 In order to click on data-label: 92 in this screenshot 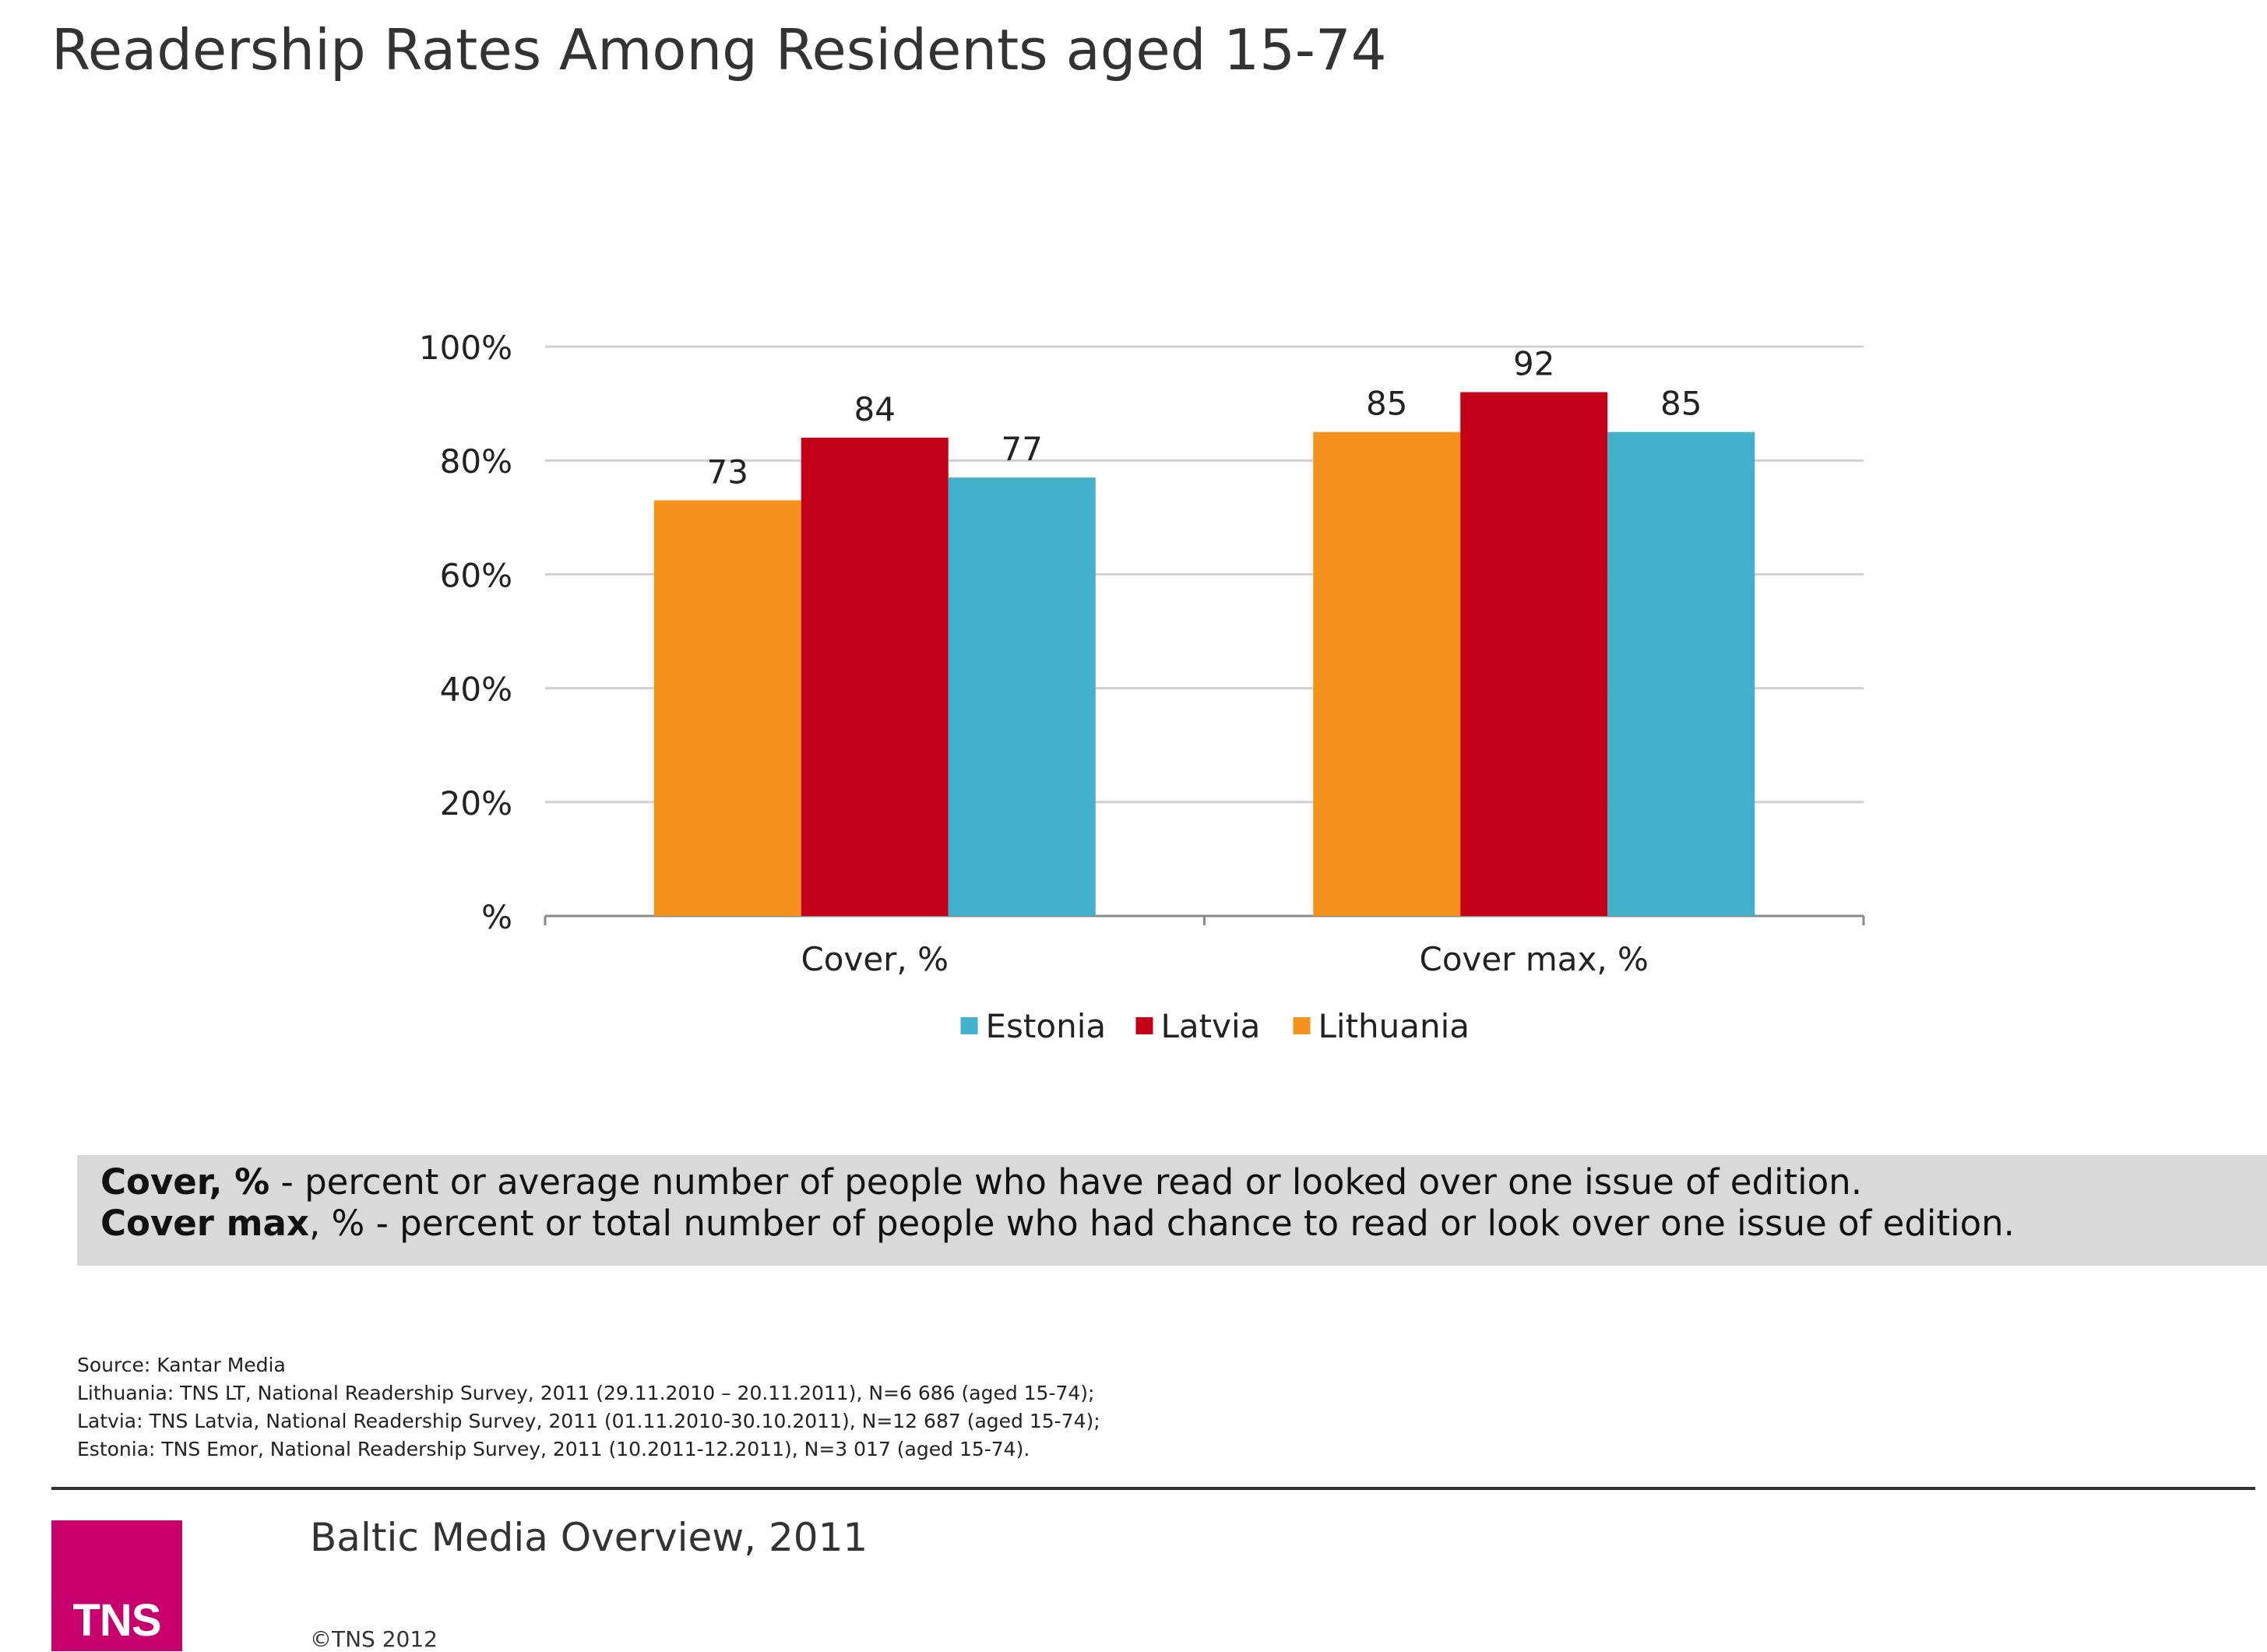, I will do `click(1533, 363)`.